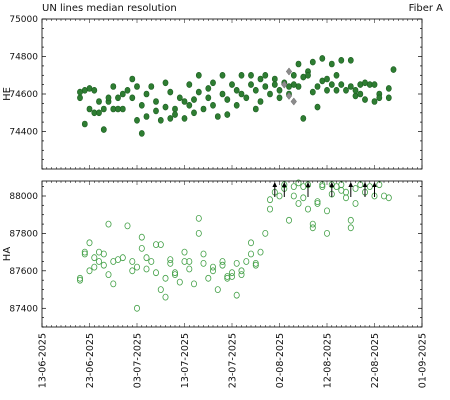 Image resolution: width=450 pixels, height=400 pixels. What do you see at coordinates (423, 360) in the screenshot?
I see `x-tick-label: 01-09-2025` at bounding box center [423, 360].